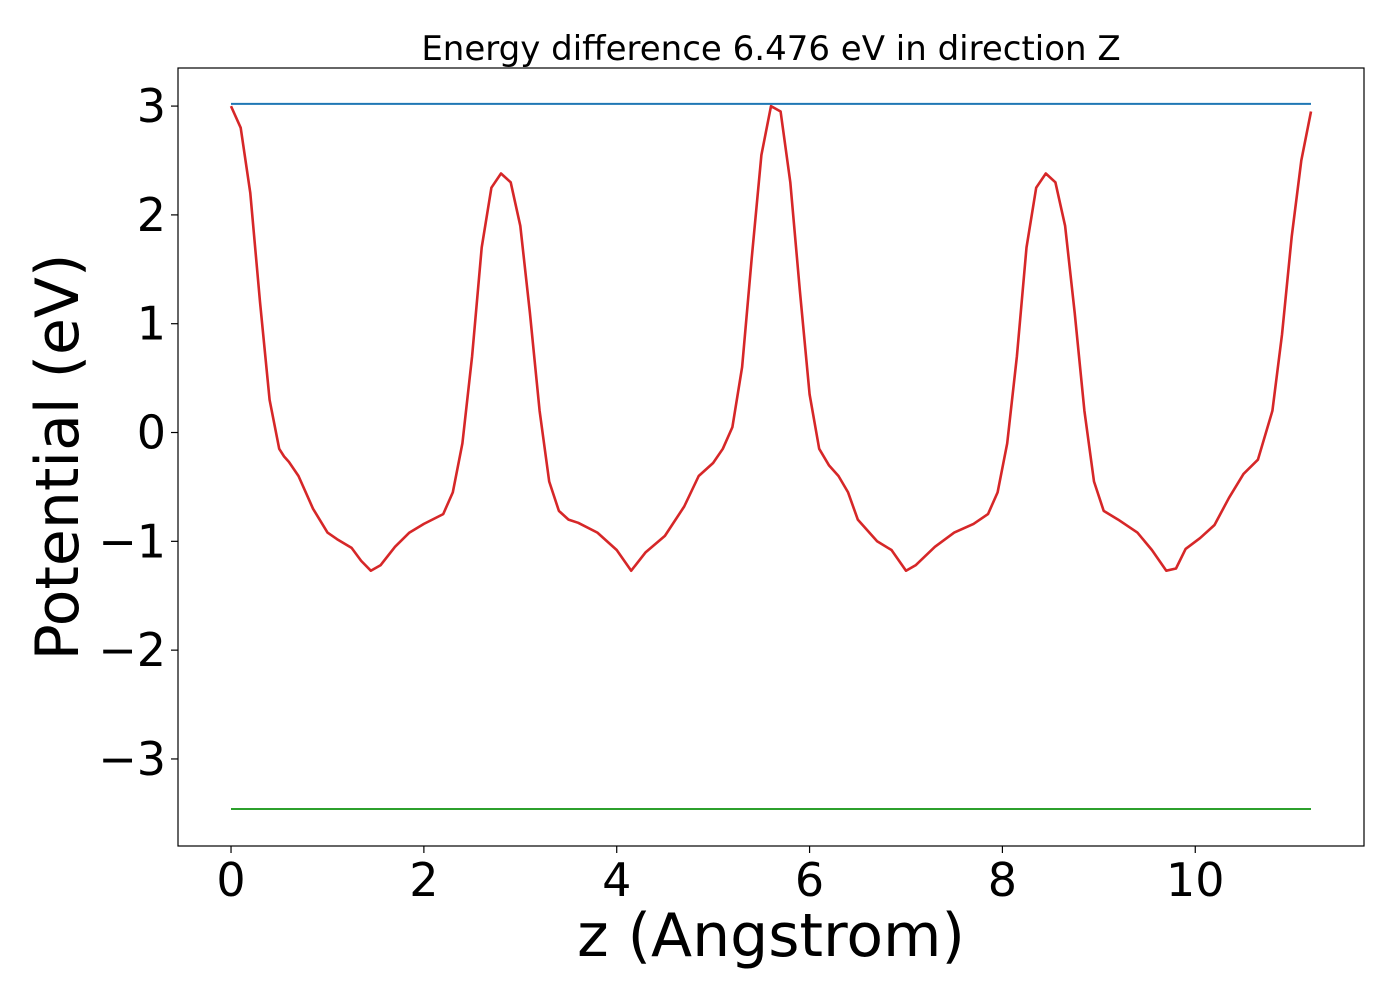 The width and height of the screenshot is (1400, 1000). I want to click on y-axis-label: Potential (eV), so click(58, 457).